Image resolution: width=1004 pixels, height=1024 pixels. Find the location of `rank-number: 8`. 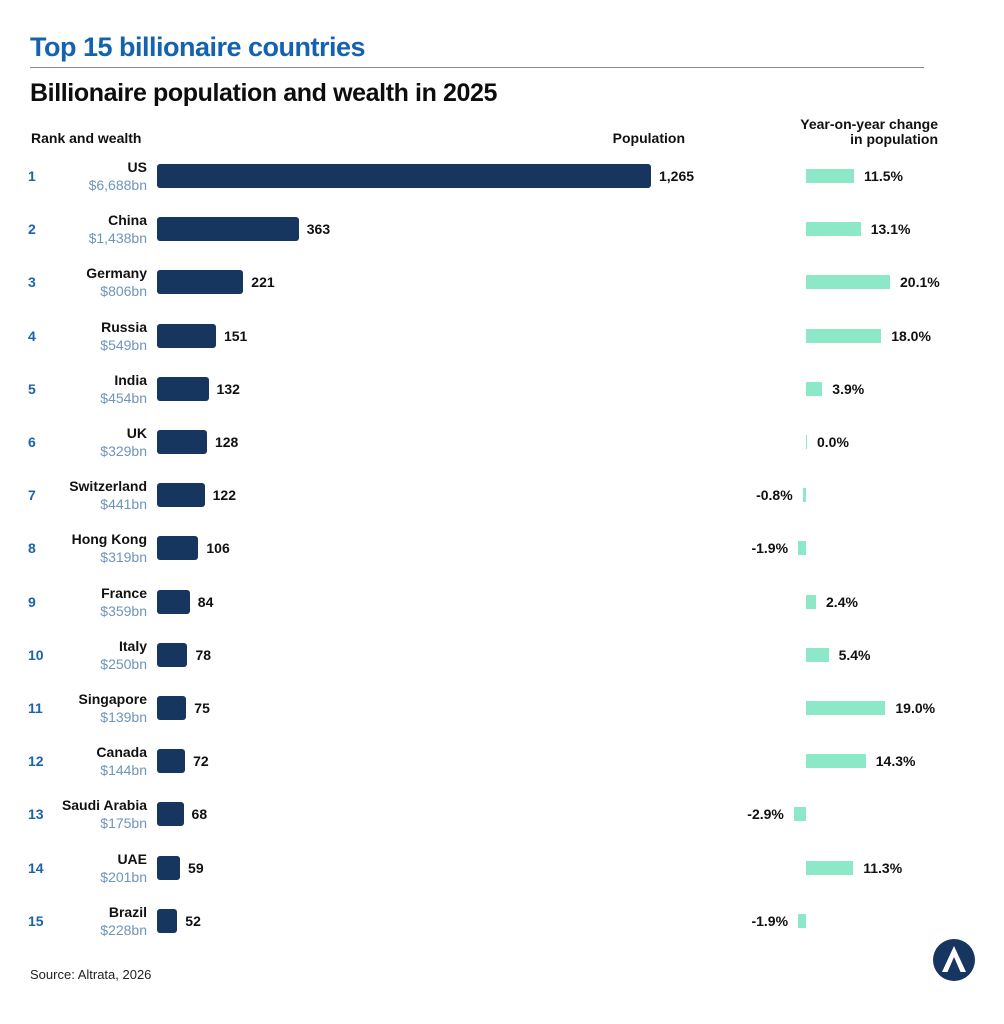

rank-number: 8 is located at coordinates (32, 548).